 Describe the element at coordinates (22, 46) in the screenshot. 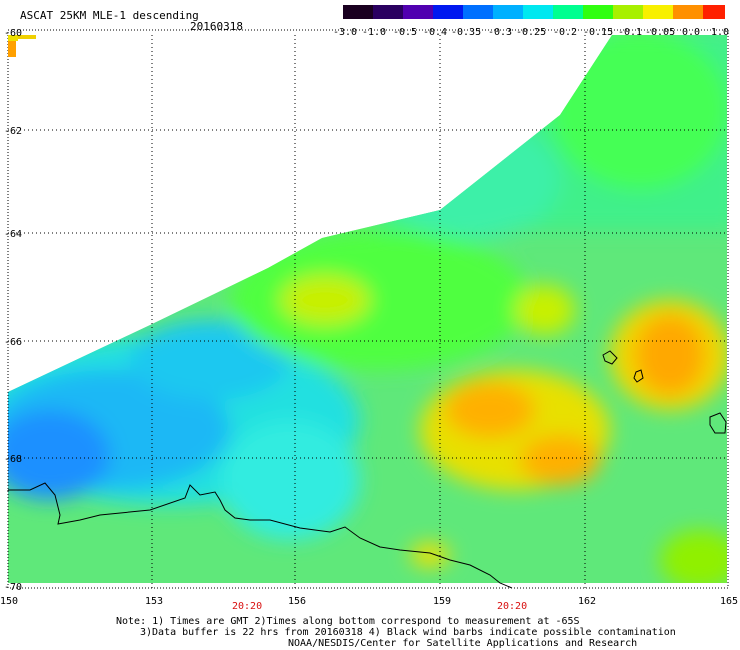

I see `corner-data-pixels` at that location.